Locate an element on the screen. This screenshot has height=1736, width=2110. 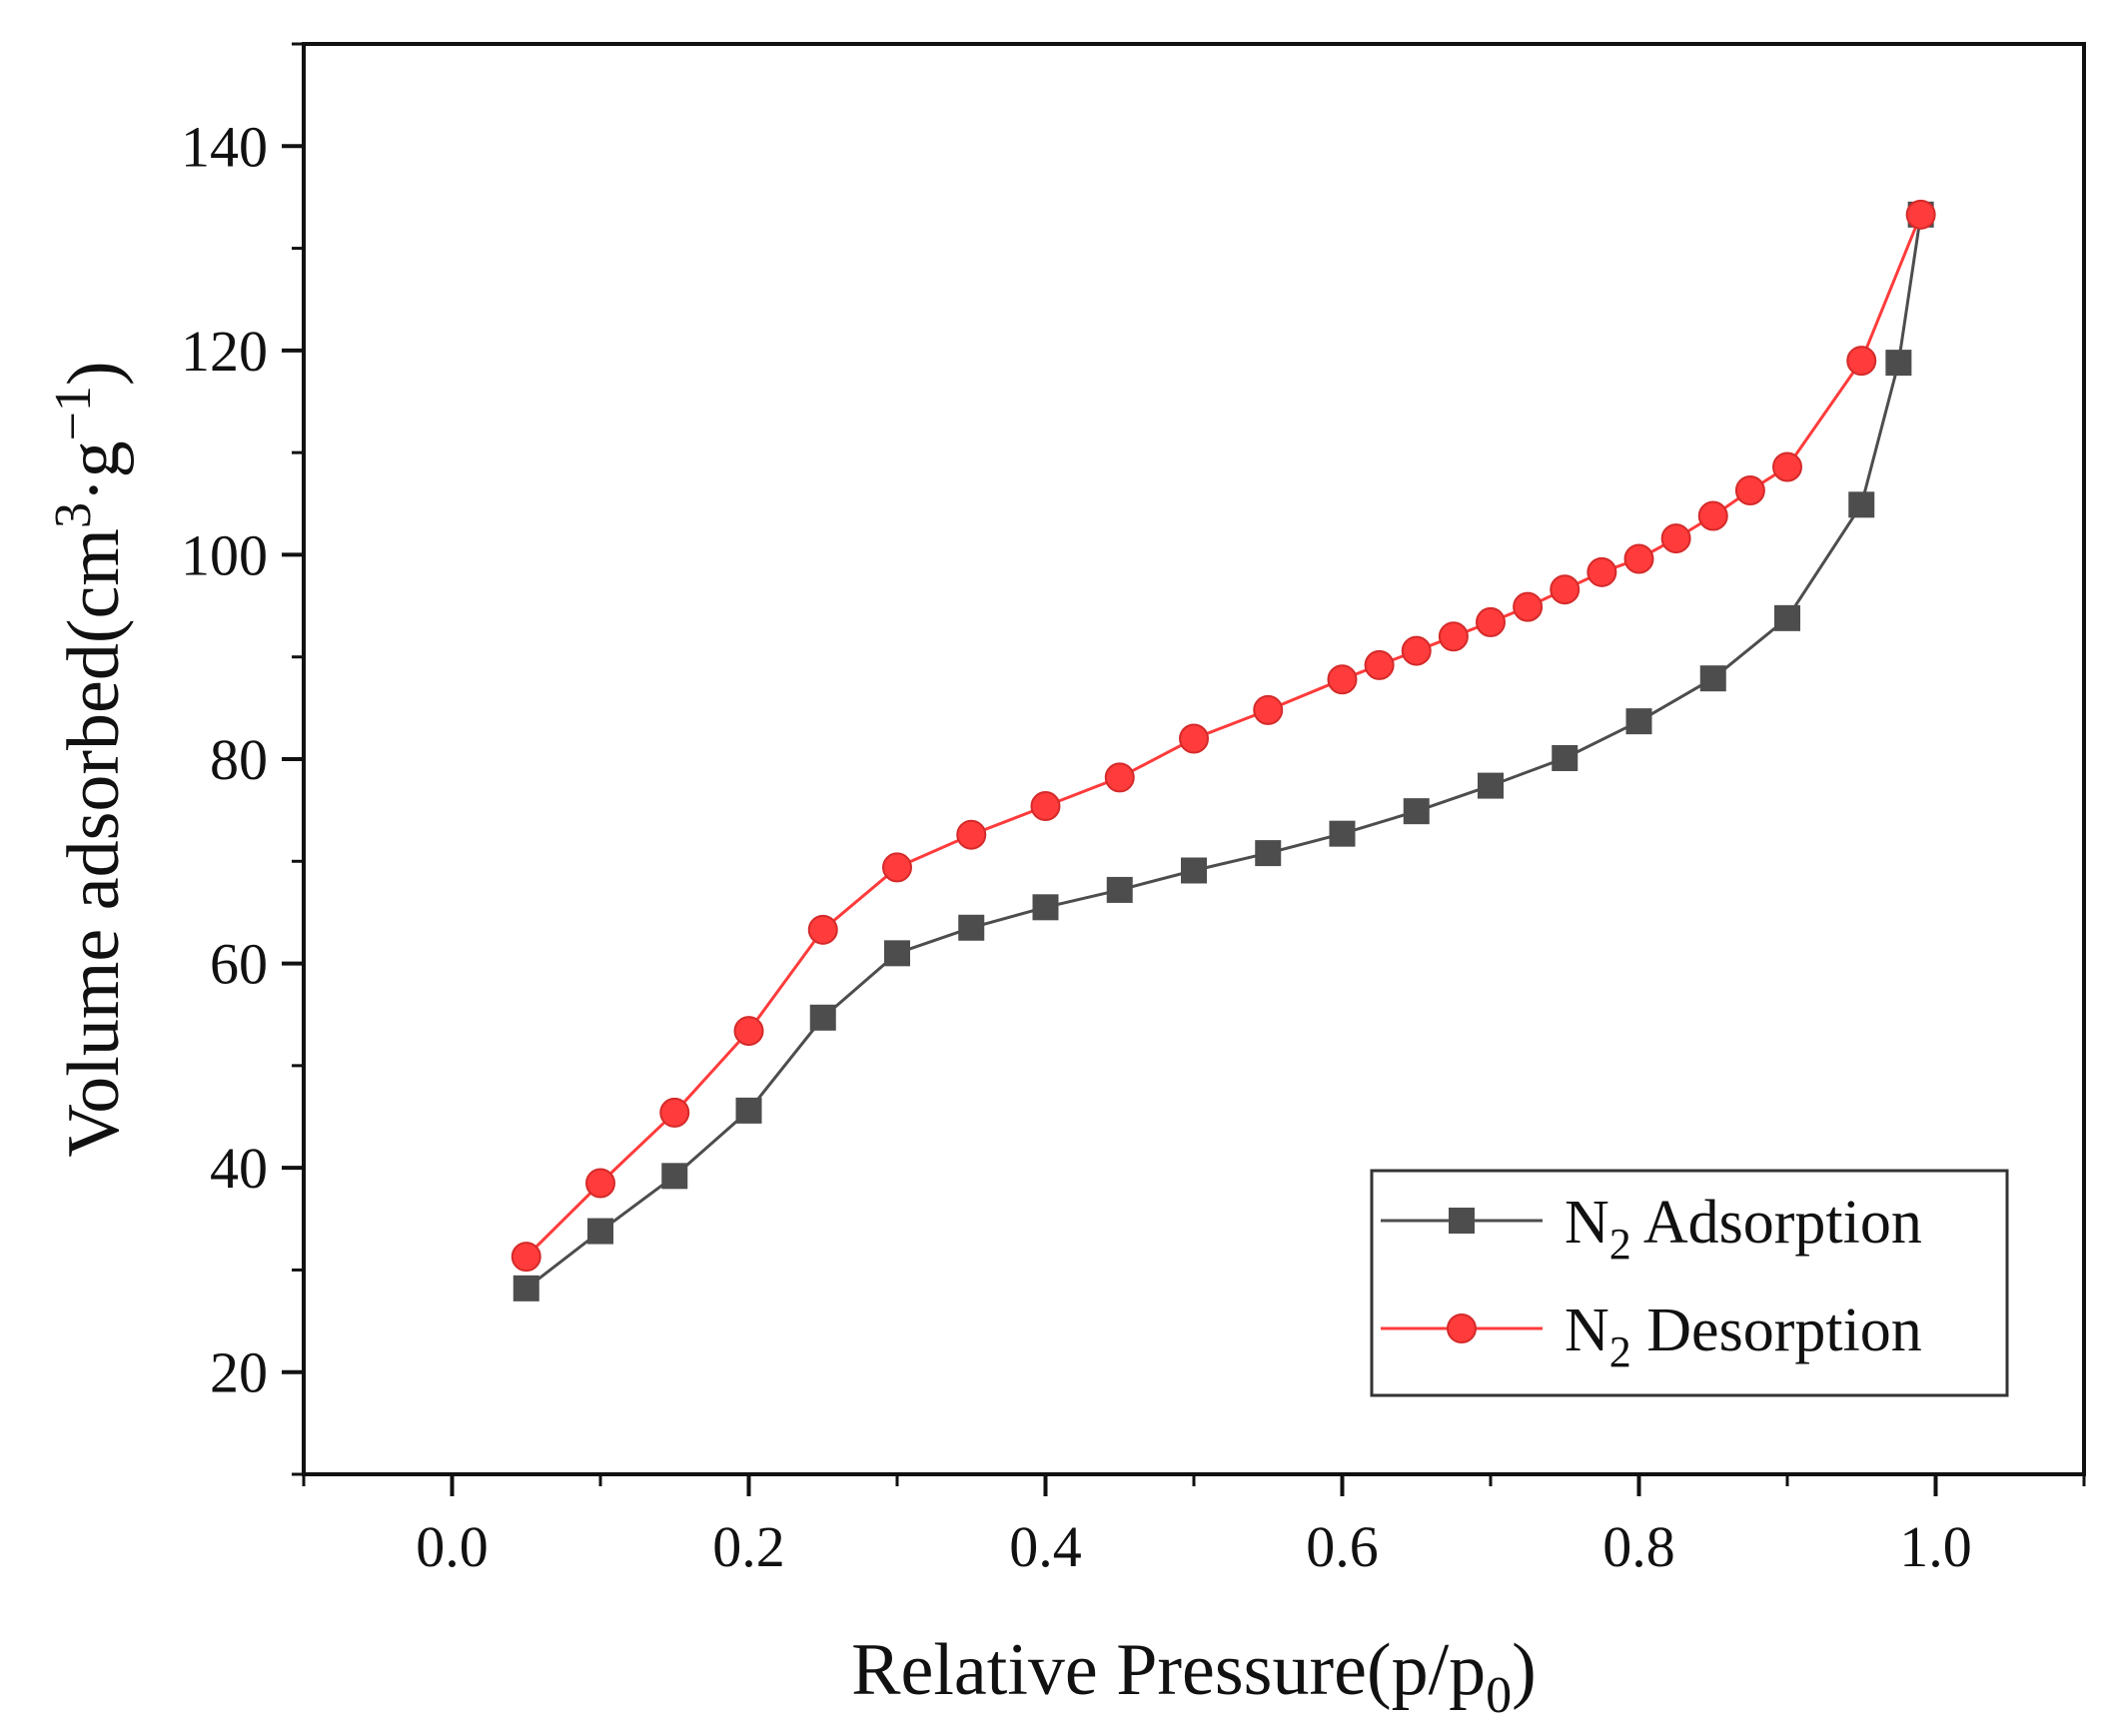
x-tick-label: 0.6 is located at coordinates (1342, 1547).